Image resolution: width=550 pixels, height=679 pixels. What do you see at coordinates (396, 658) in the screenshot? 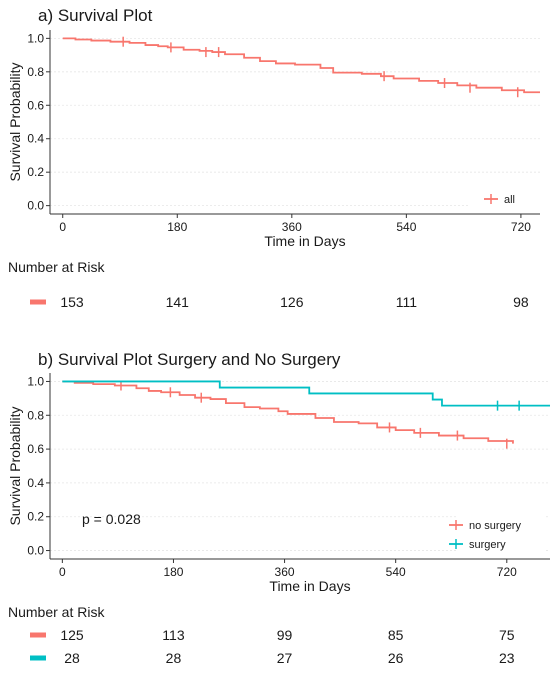
I see `risk-count: 26` at bounding box center [396, 658].